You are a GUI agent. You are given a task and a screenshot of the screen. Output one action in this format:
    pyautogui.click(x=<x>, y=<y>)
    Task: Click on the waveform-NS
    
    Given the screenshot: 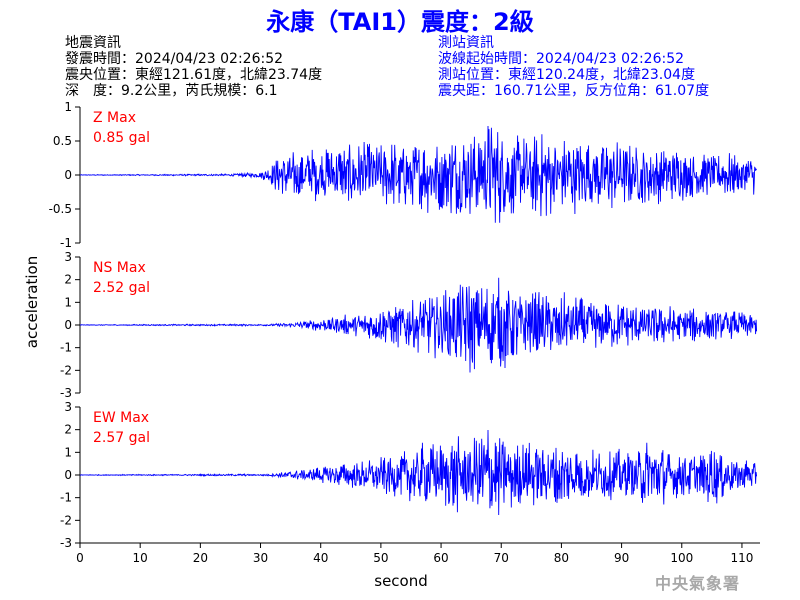 What is the action you would take?
    pyautogui.click(x=419, y=325)
    